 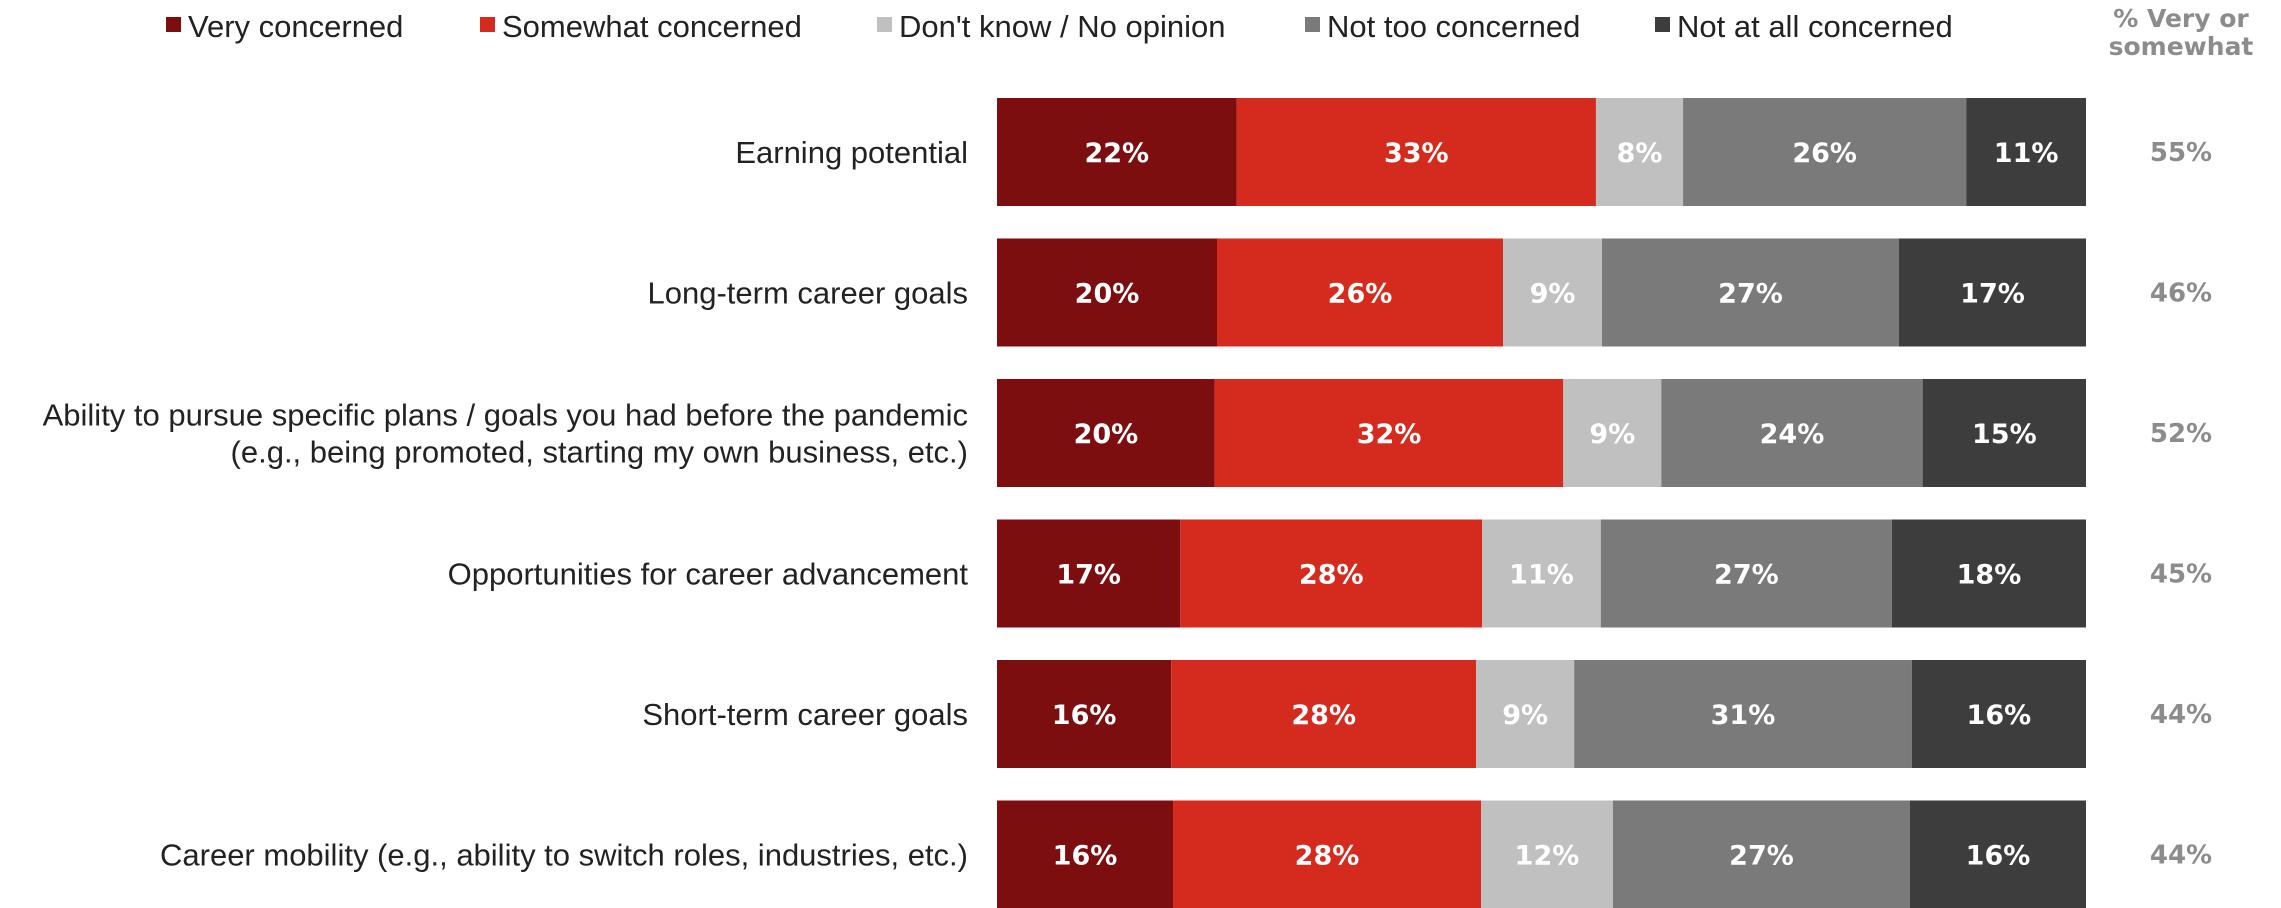 I want to click on data-label-1-2: 9%, so click(x=1553, y=294).